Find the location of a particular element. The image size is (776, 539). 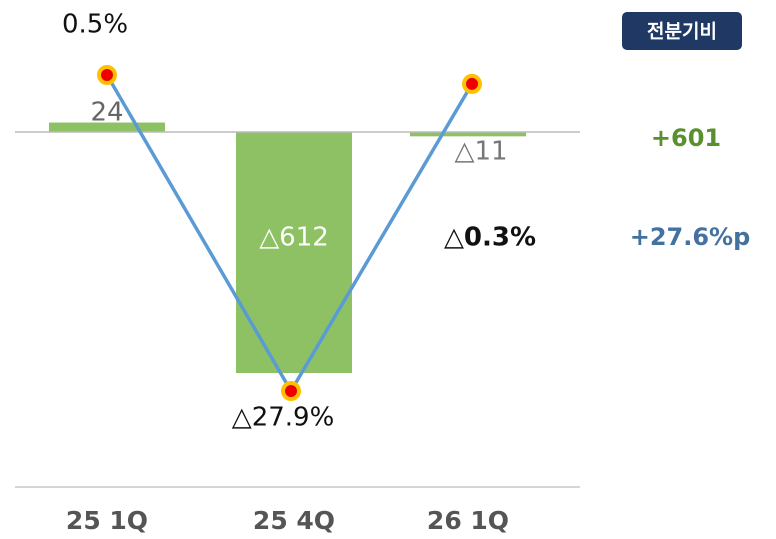

x-tick-label: 25 1Q is located at coordinates (107, 520).